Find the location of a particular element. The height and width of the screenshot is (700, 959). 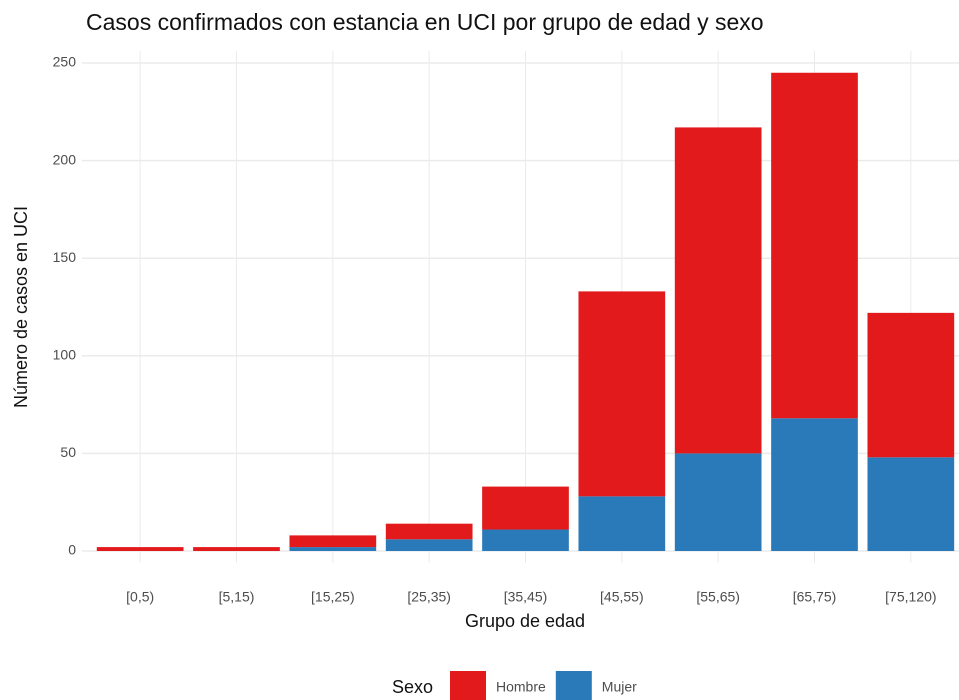

x-tick-label: [25,35) is located at coordinates (429, 597).